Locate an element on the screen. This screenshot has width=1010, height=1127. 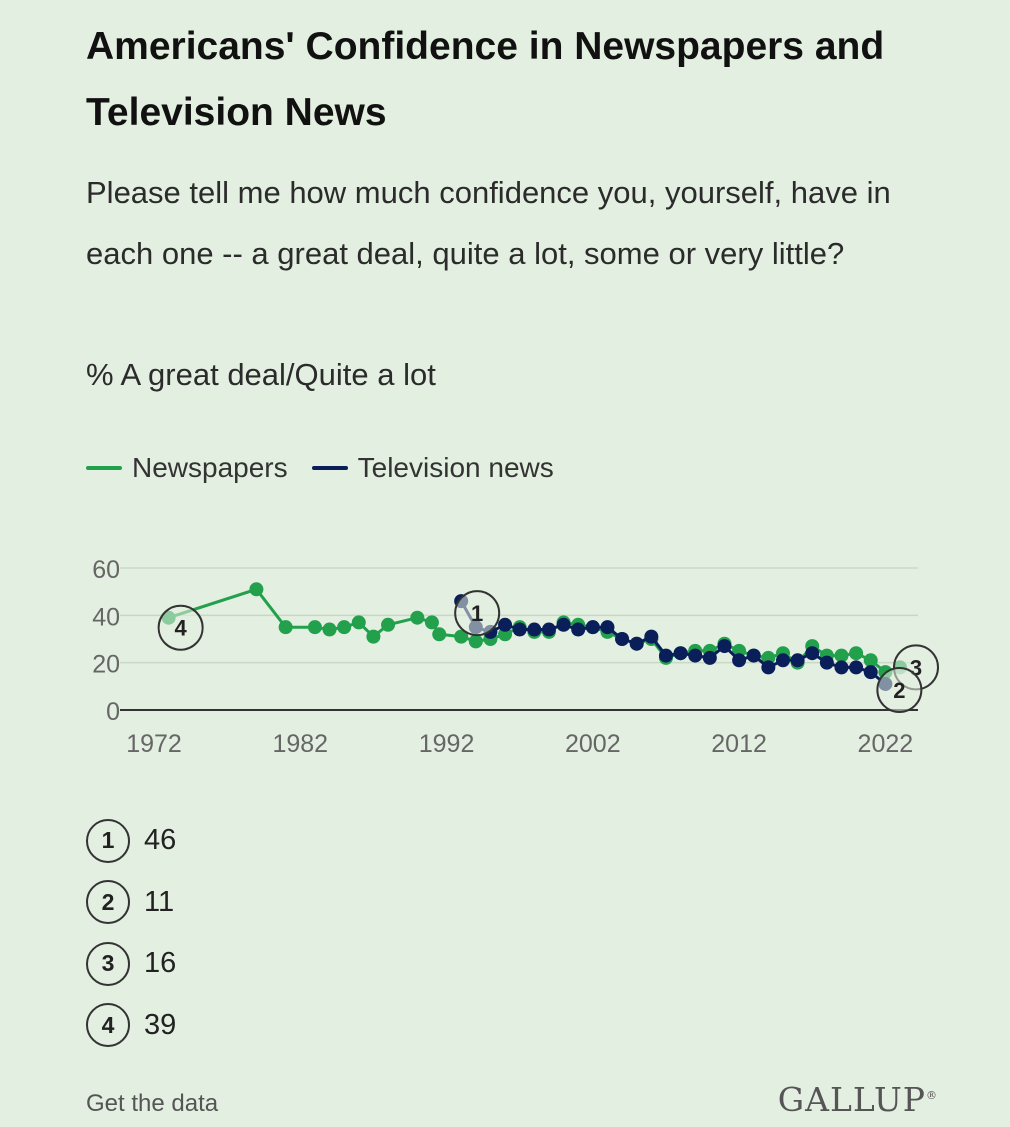
note-value: 11 is located at coordinates (159, 901).